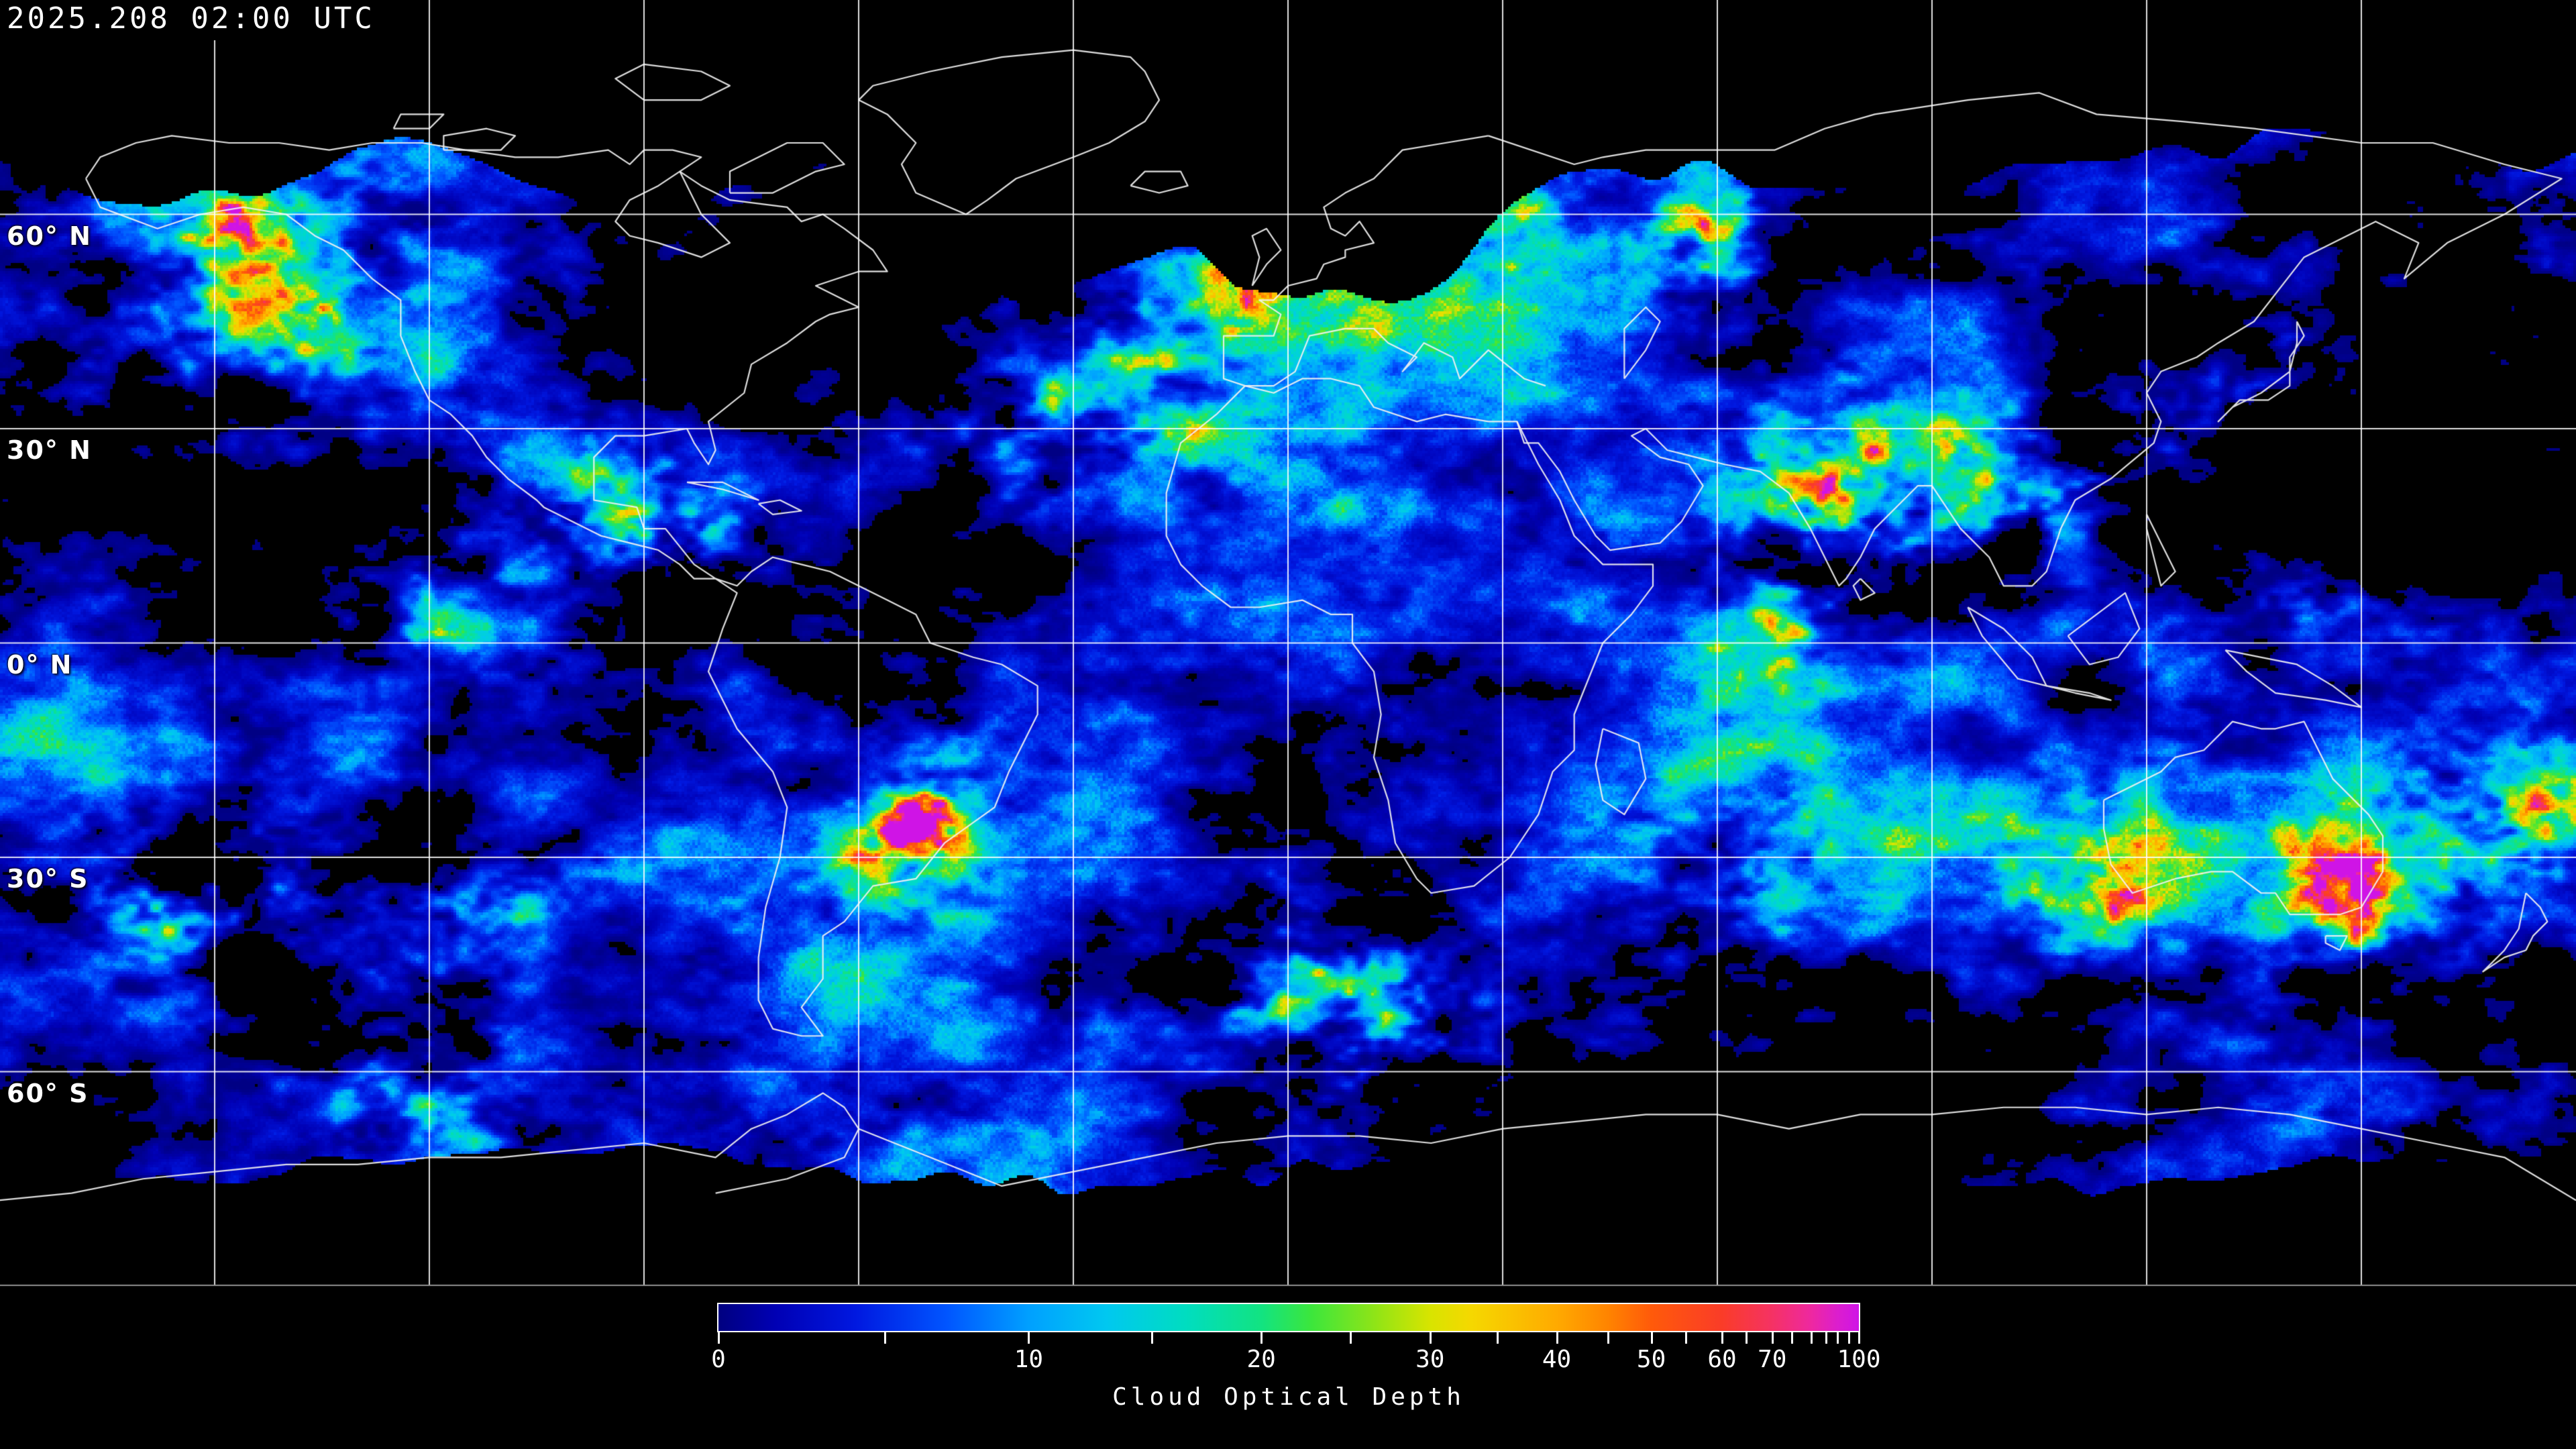 Image resolution: width=2576 pixels, height=1449 pixels. What do you see at coordinates (1651, 1359) in the screenshot?
I see `colorbar-tick-label: 50` at bounding box center [1651, 1359].